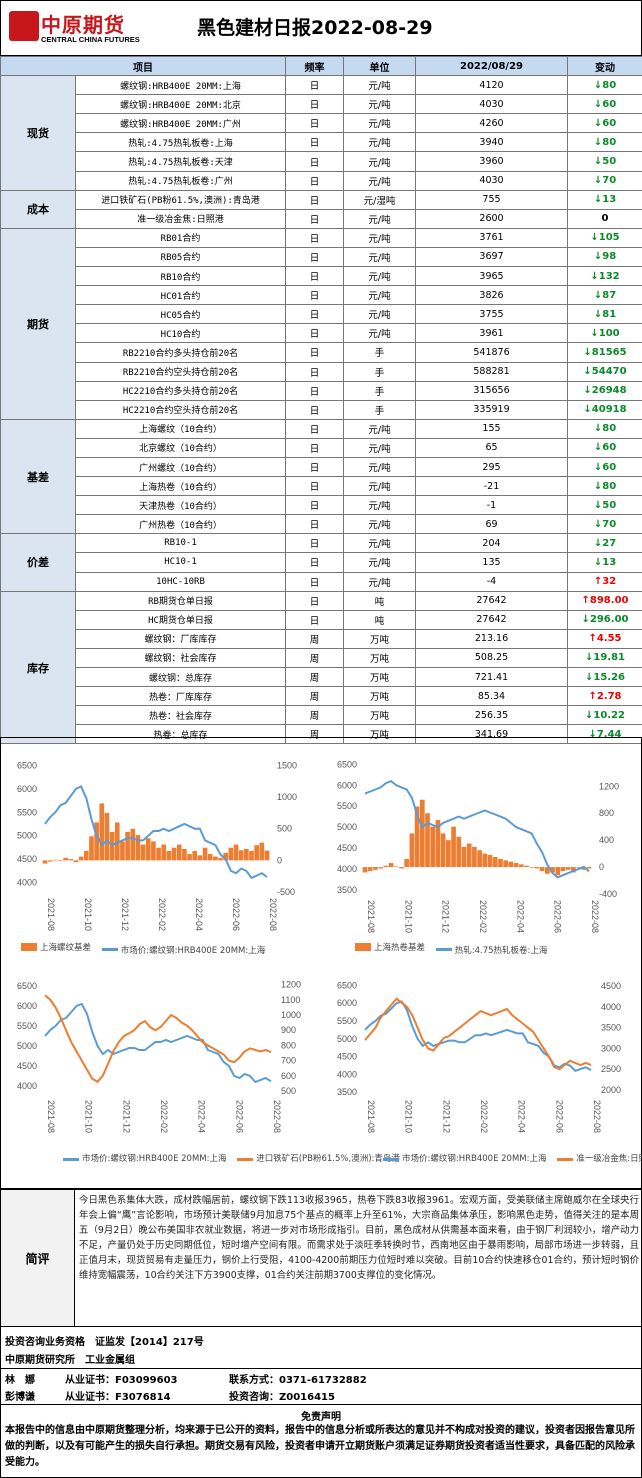  I want to click on change-value: 13, so click(609, 562).